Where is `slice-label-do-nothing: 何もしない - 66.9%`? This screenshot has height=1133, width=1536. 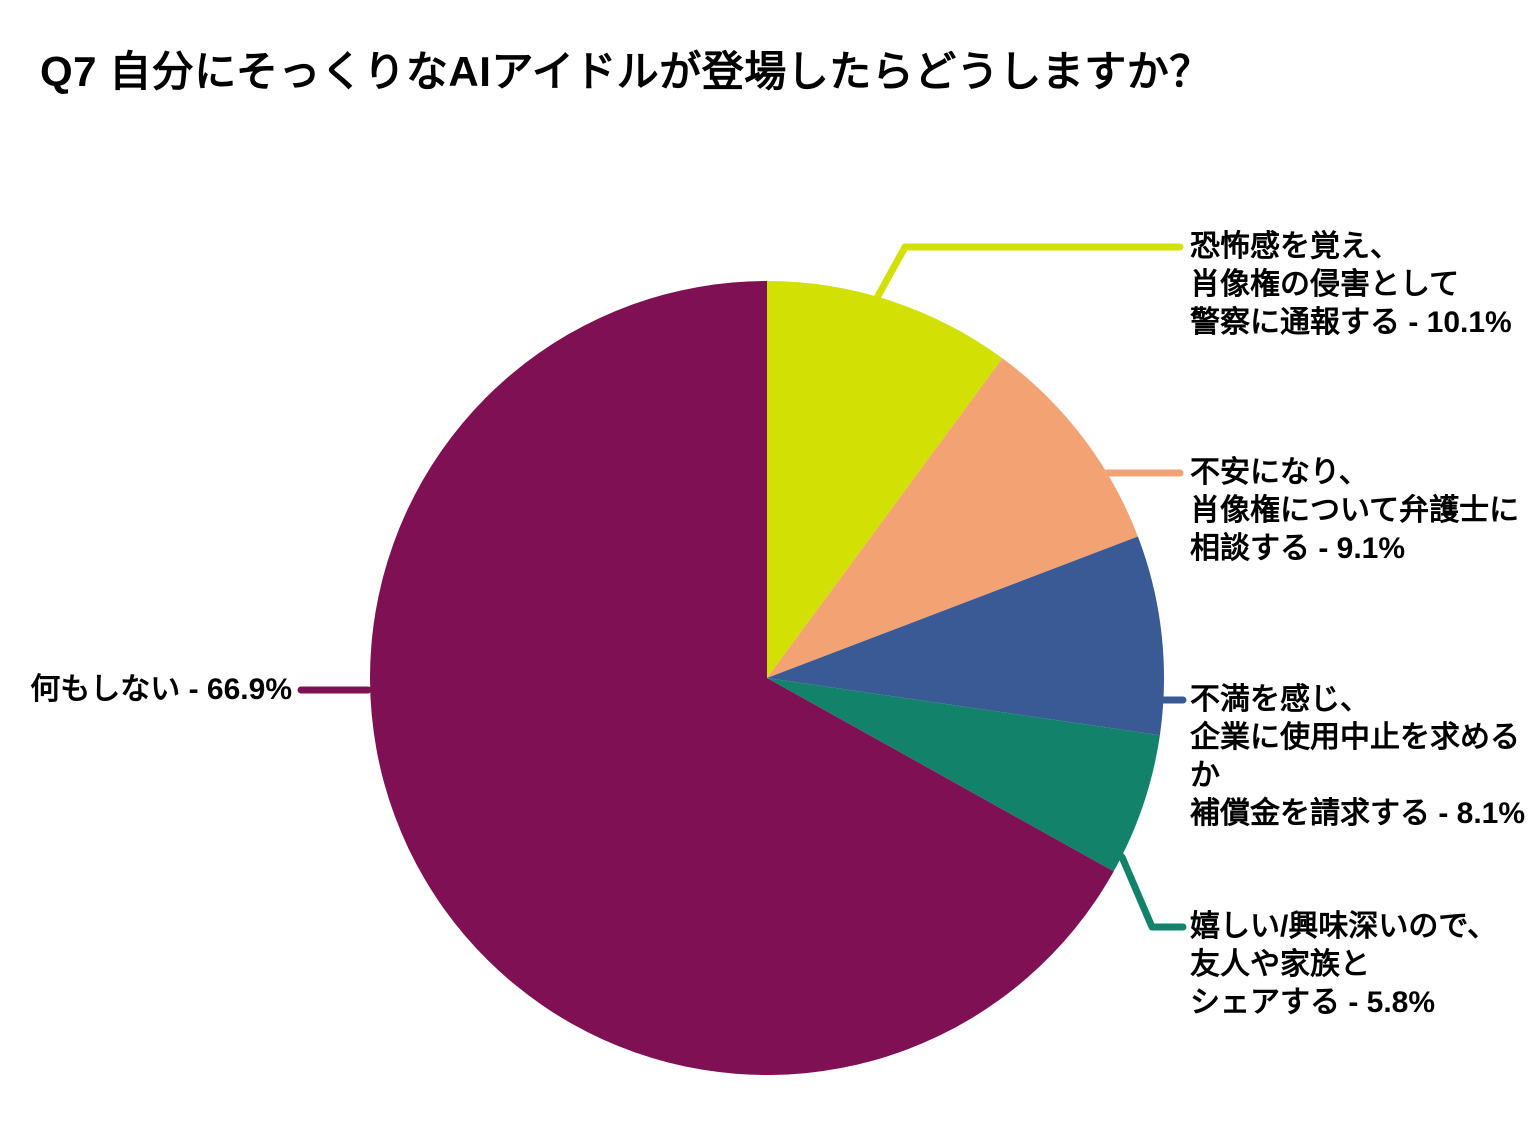
slice-label-do-nothing: 何もしない - 66.9% is located at coordinates (161, 689).